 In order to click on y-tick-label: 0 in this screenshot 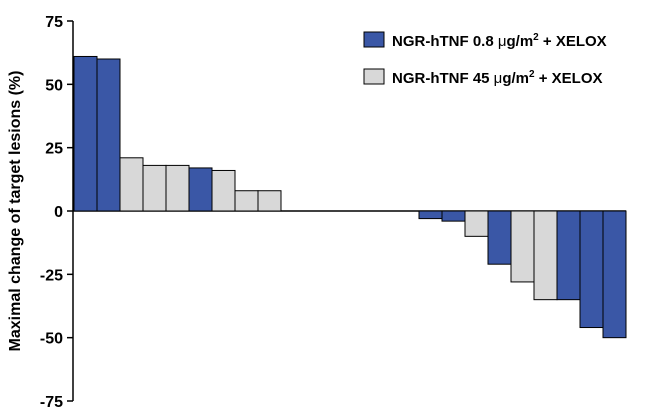, I will do `click(58, 212)`.